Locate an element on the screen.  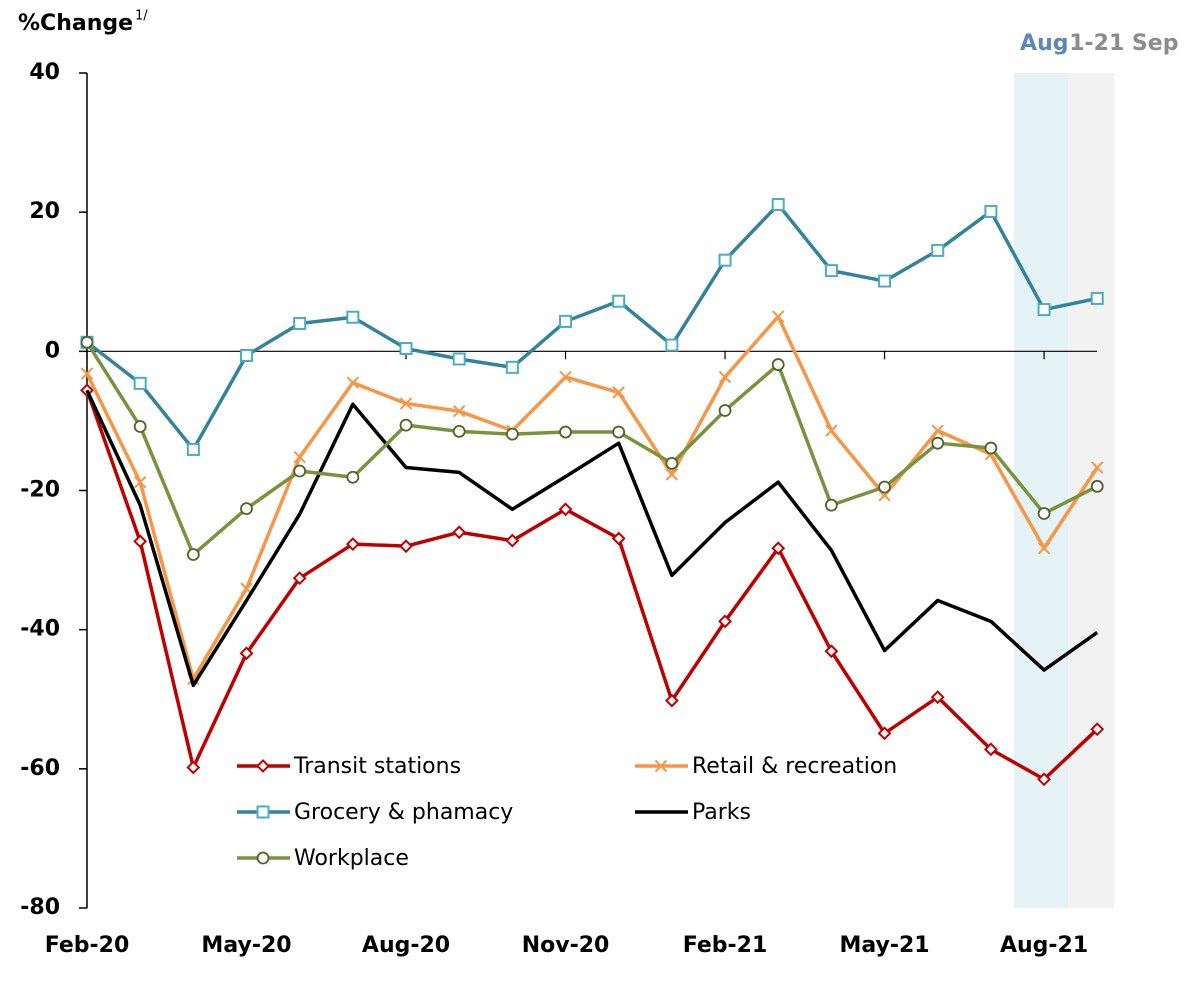
x-tick-label: May-20 is located at coordinates (246, 945).